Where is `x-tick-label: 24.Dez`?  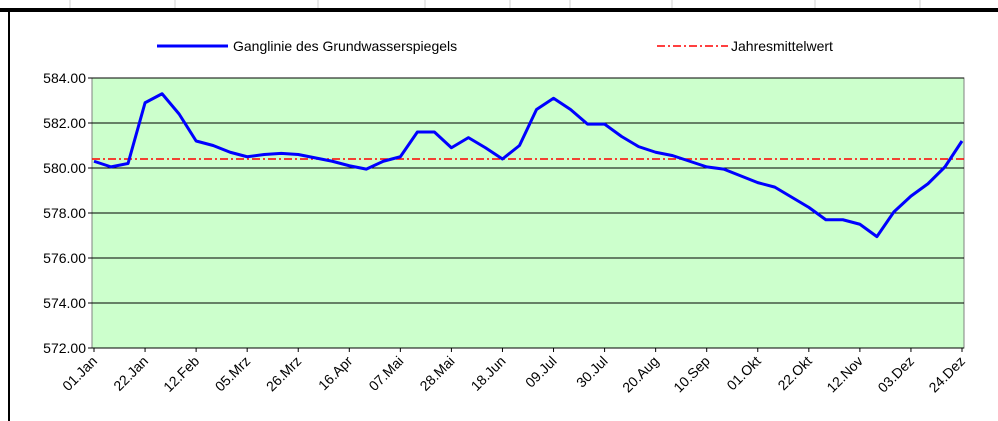
x-tick-label: 24.Dez is located at coordinates (946, 374).